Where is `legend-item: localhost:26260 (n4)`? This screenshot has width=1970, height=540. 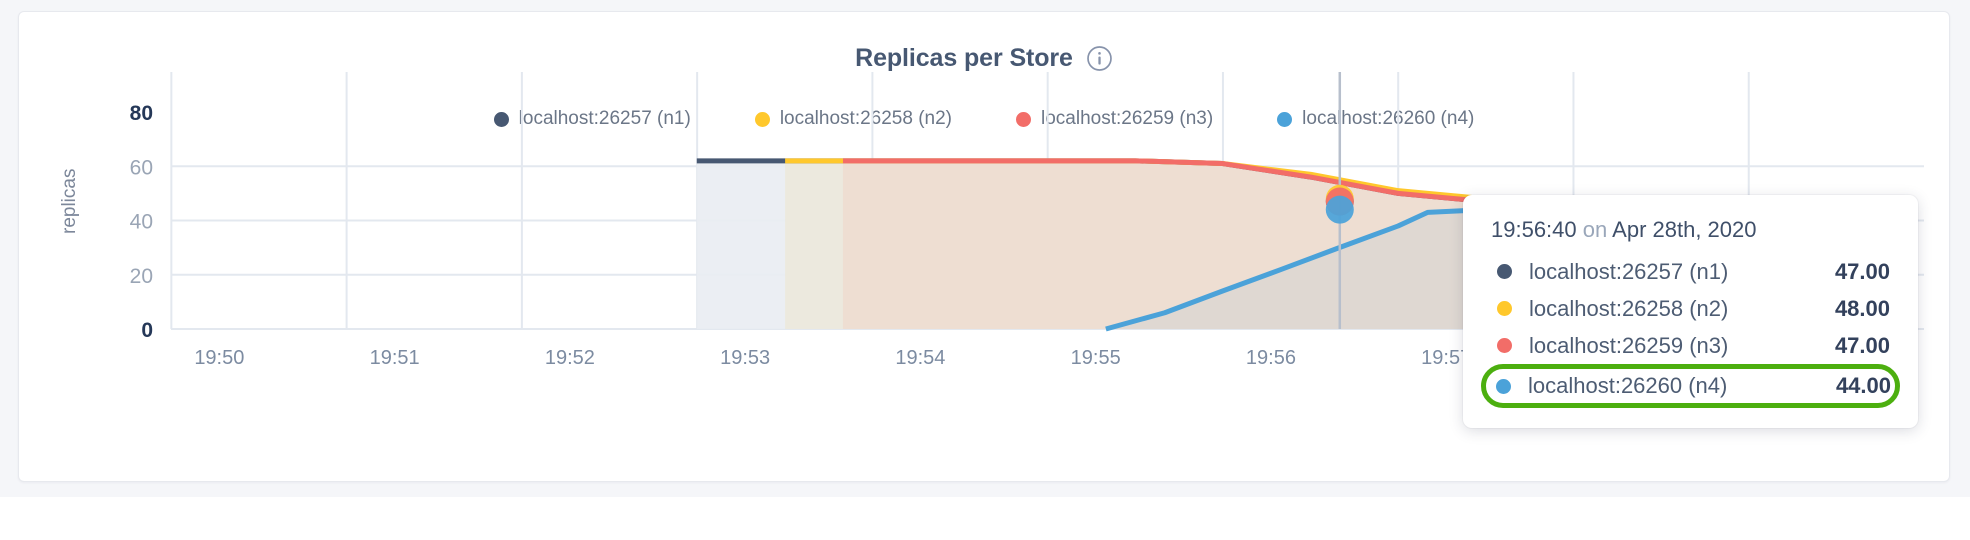 legend-item: localhost:26260 (n4) is located at coordinates (1375, 119).